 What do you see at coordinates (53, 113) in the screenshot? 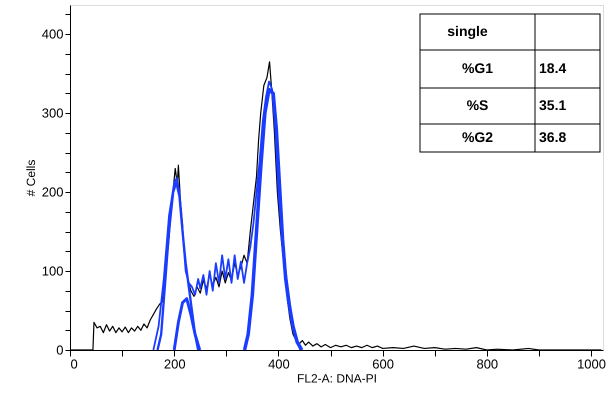
I see `y-tick-label: 300` at bounding box center [53, 113].